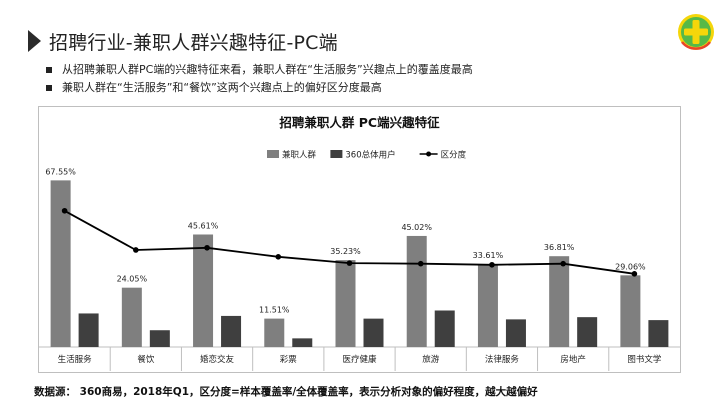 The height and width of the screenshot is (405, 720). Describe the element at coordinates (274, 310) in the screenshot. I see `bar-data-label: 11.51%` at that location.